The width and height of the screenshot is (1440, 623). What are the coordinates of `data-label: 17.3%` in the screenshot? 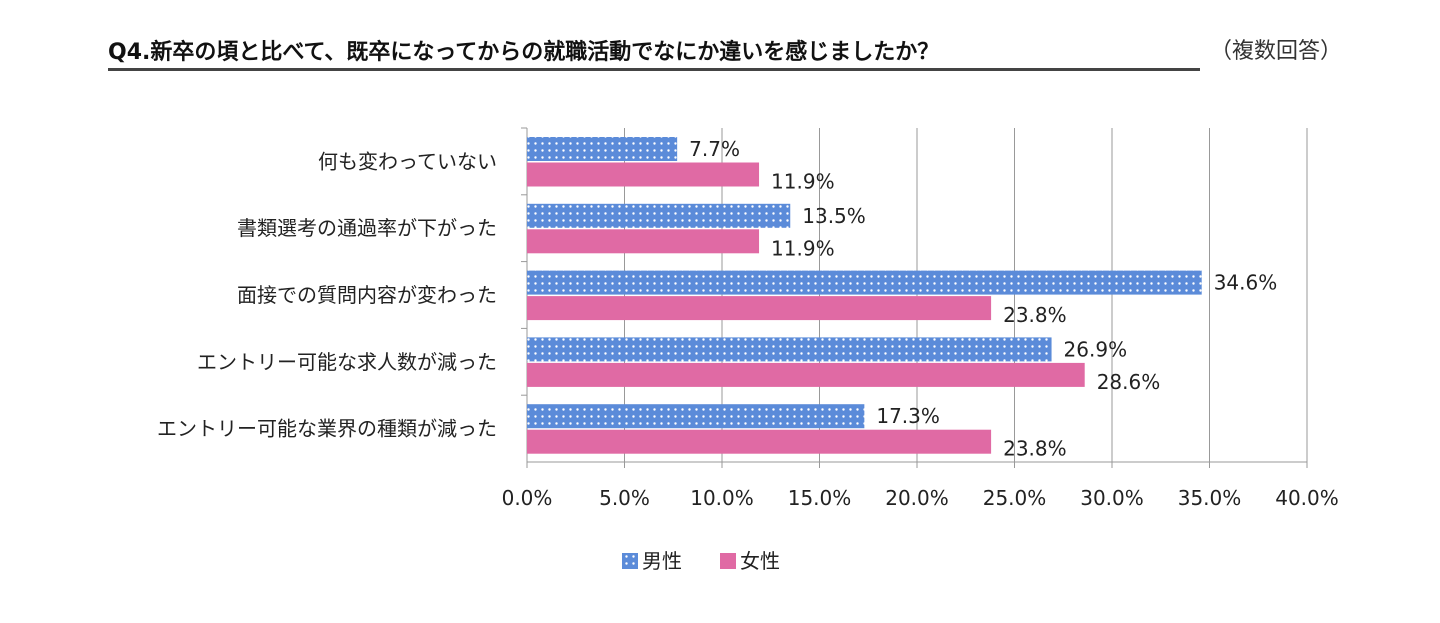 It's located at (908, 416).